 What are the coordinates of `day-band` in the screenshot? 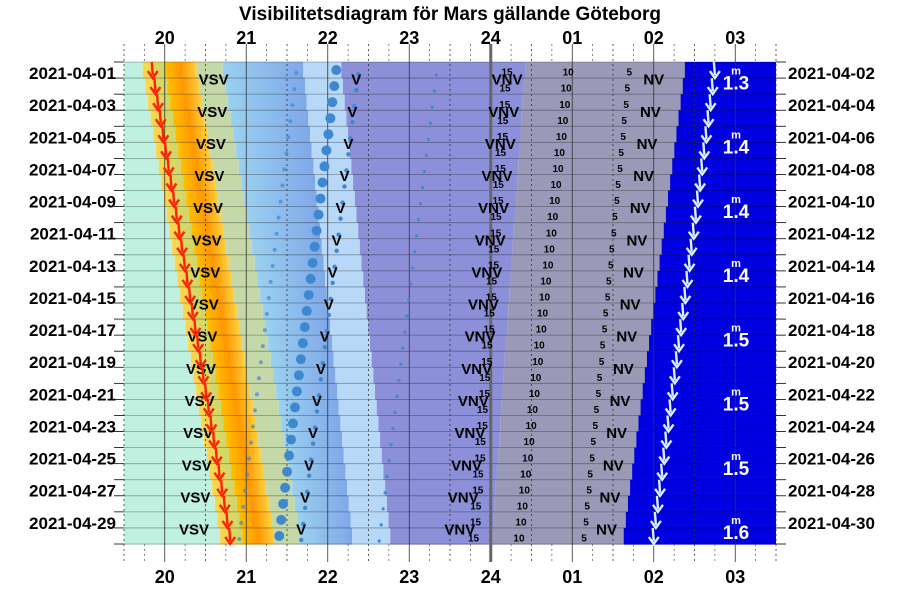 It's located at (151, 279).